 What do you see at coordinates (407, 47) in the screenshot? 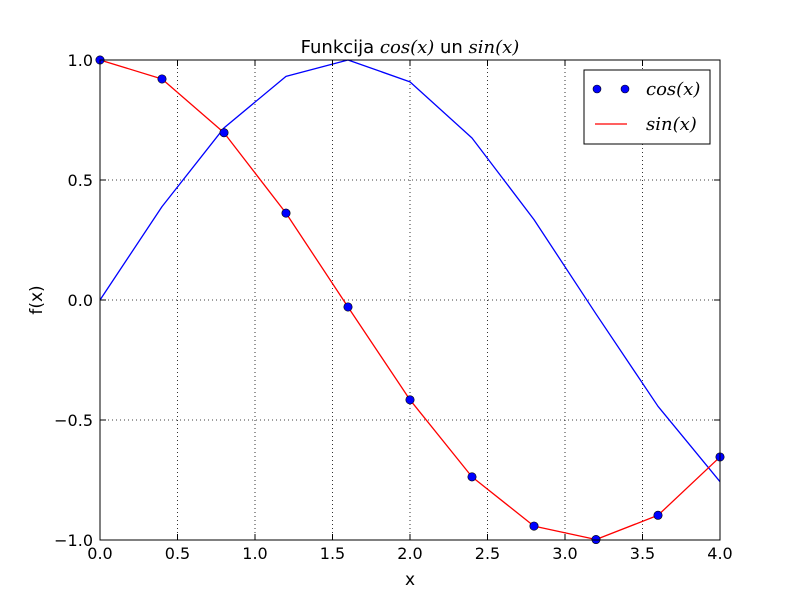
I see `chart-title-math-1: cos(x)` at bounding box center [407, 47].